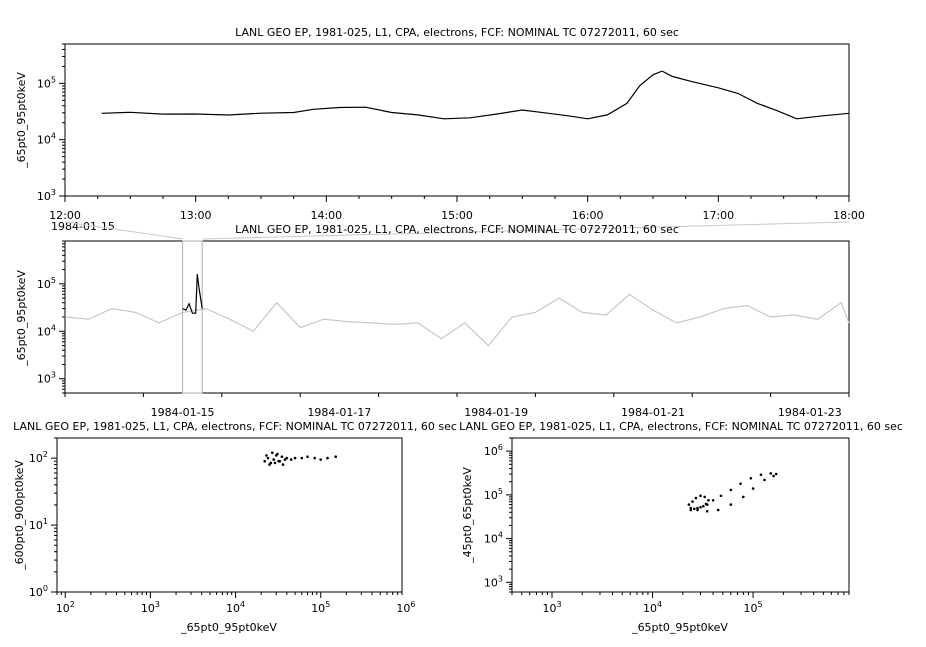 The height and width of the screenshot is (647, 926). I want to click on panel-3-y-ticks: 10⁰ 10¹ 10², so click(43, 518).